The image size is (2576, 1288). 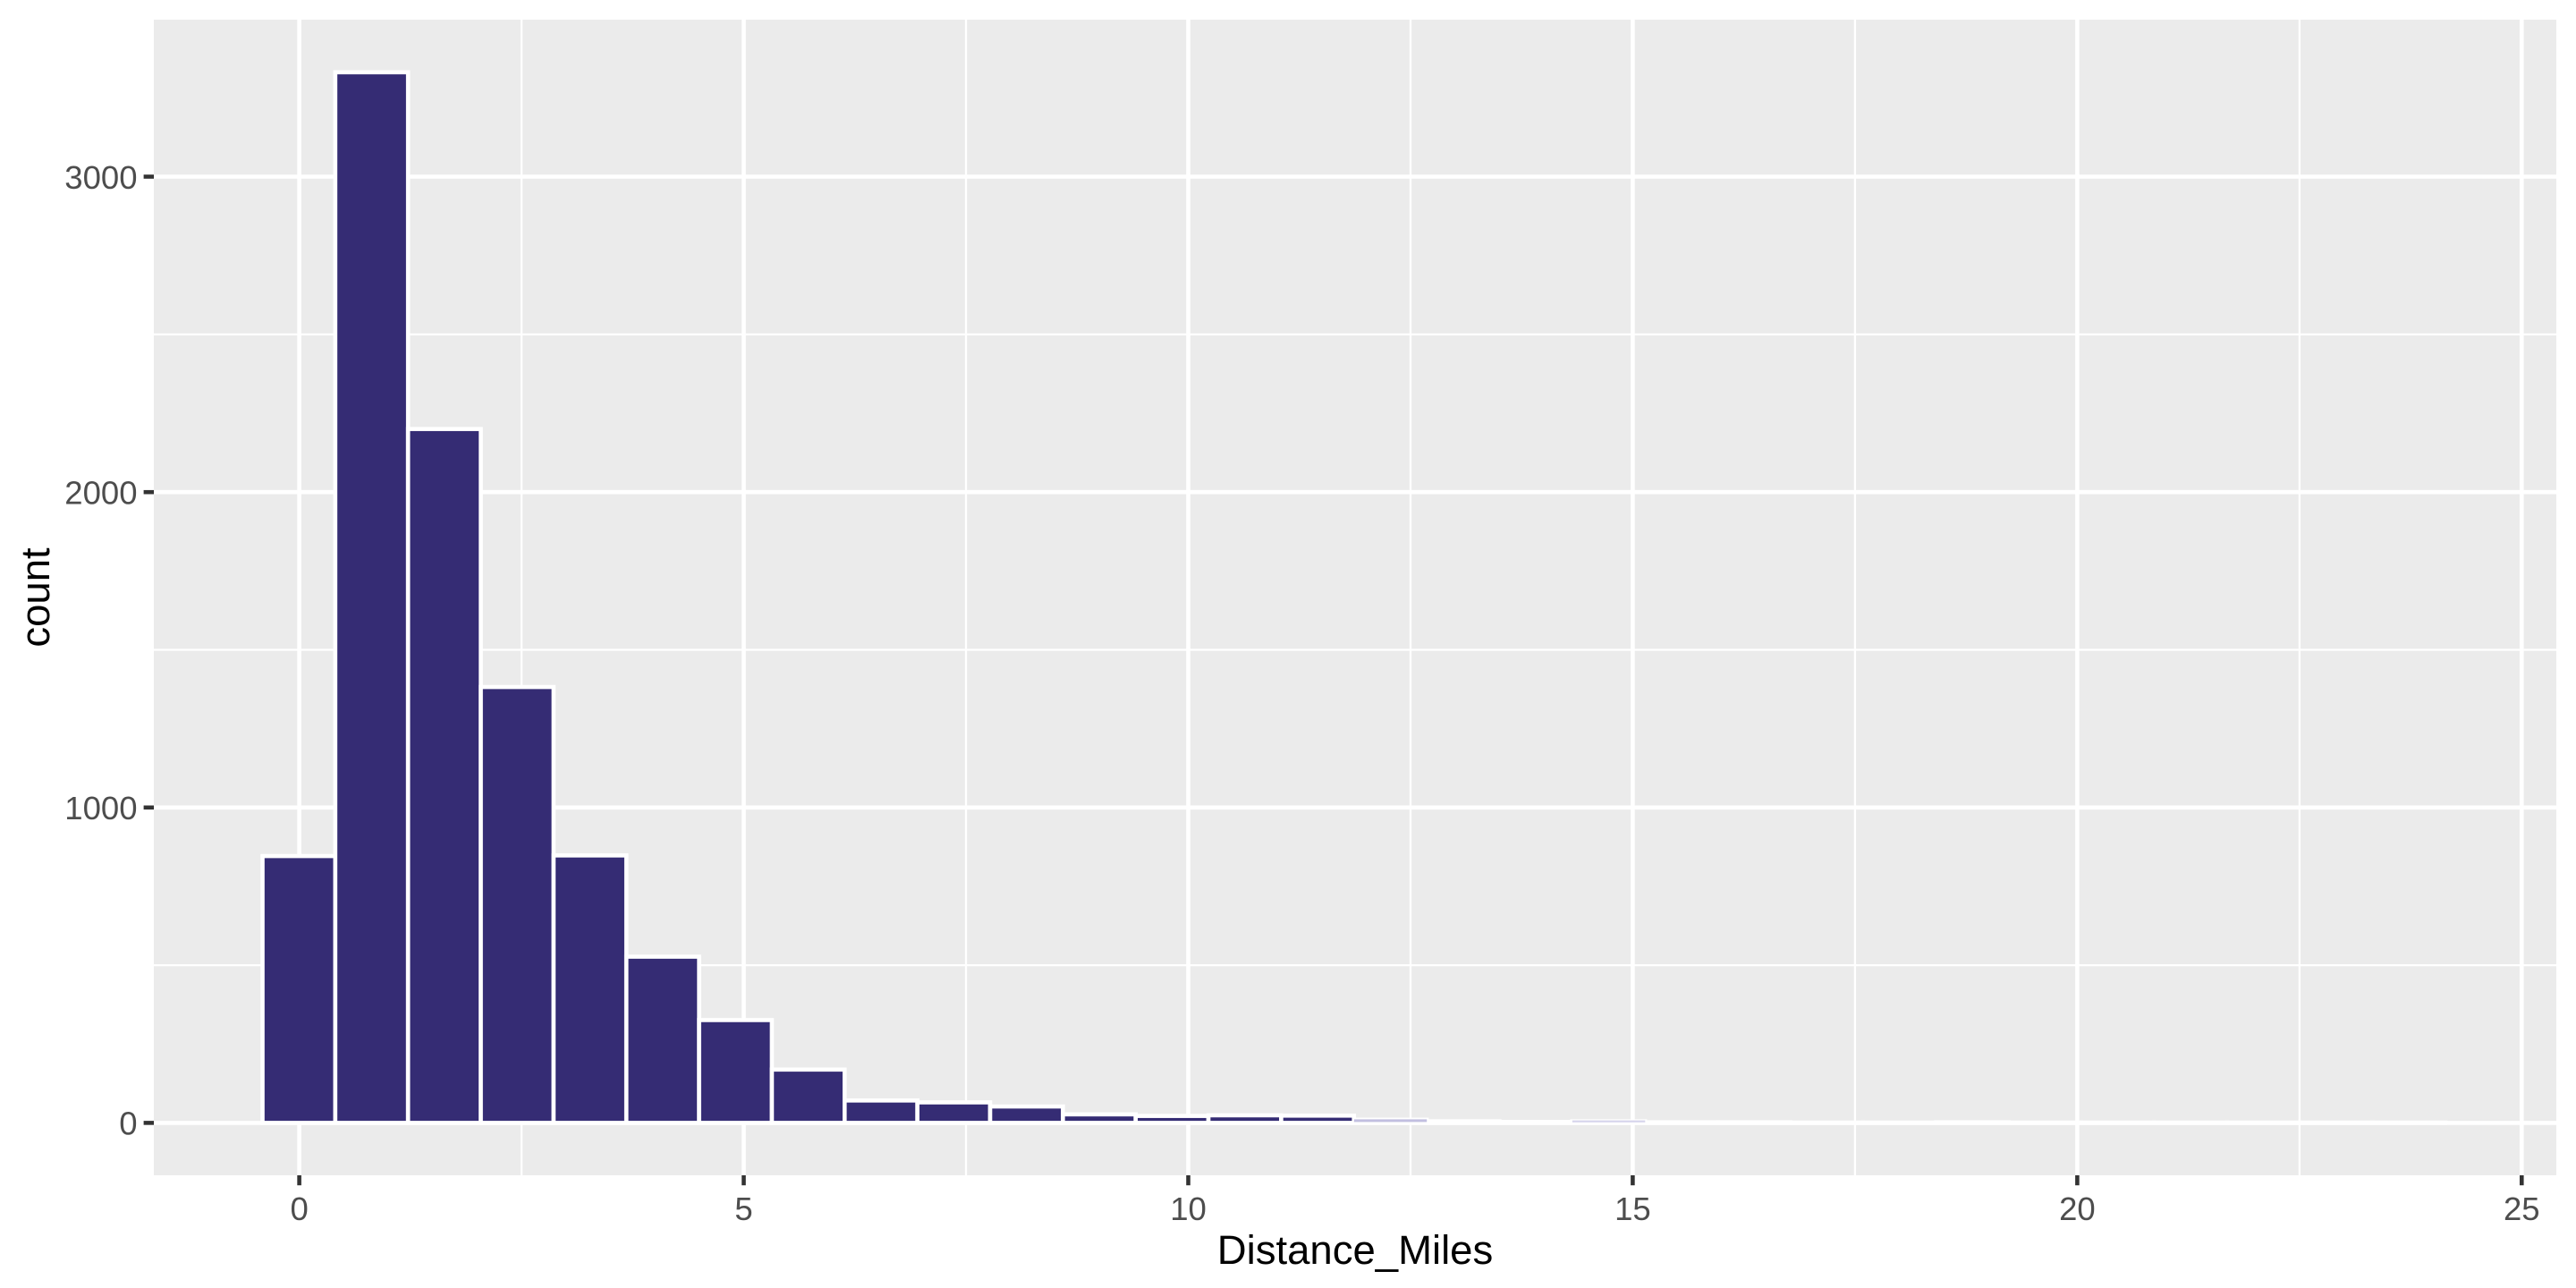 I want to click on svg-text: 5, so click(x=743, y=1209).